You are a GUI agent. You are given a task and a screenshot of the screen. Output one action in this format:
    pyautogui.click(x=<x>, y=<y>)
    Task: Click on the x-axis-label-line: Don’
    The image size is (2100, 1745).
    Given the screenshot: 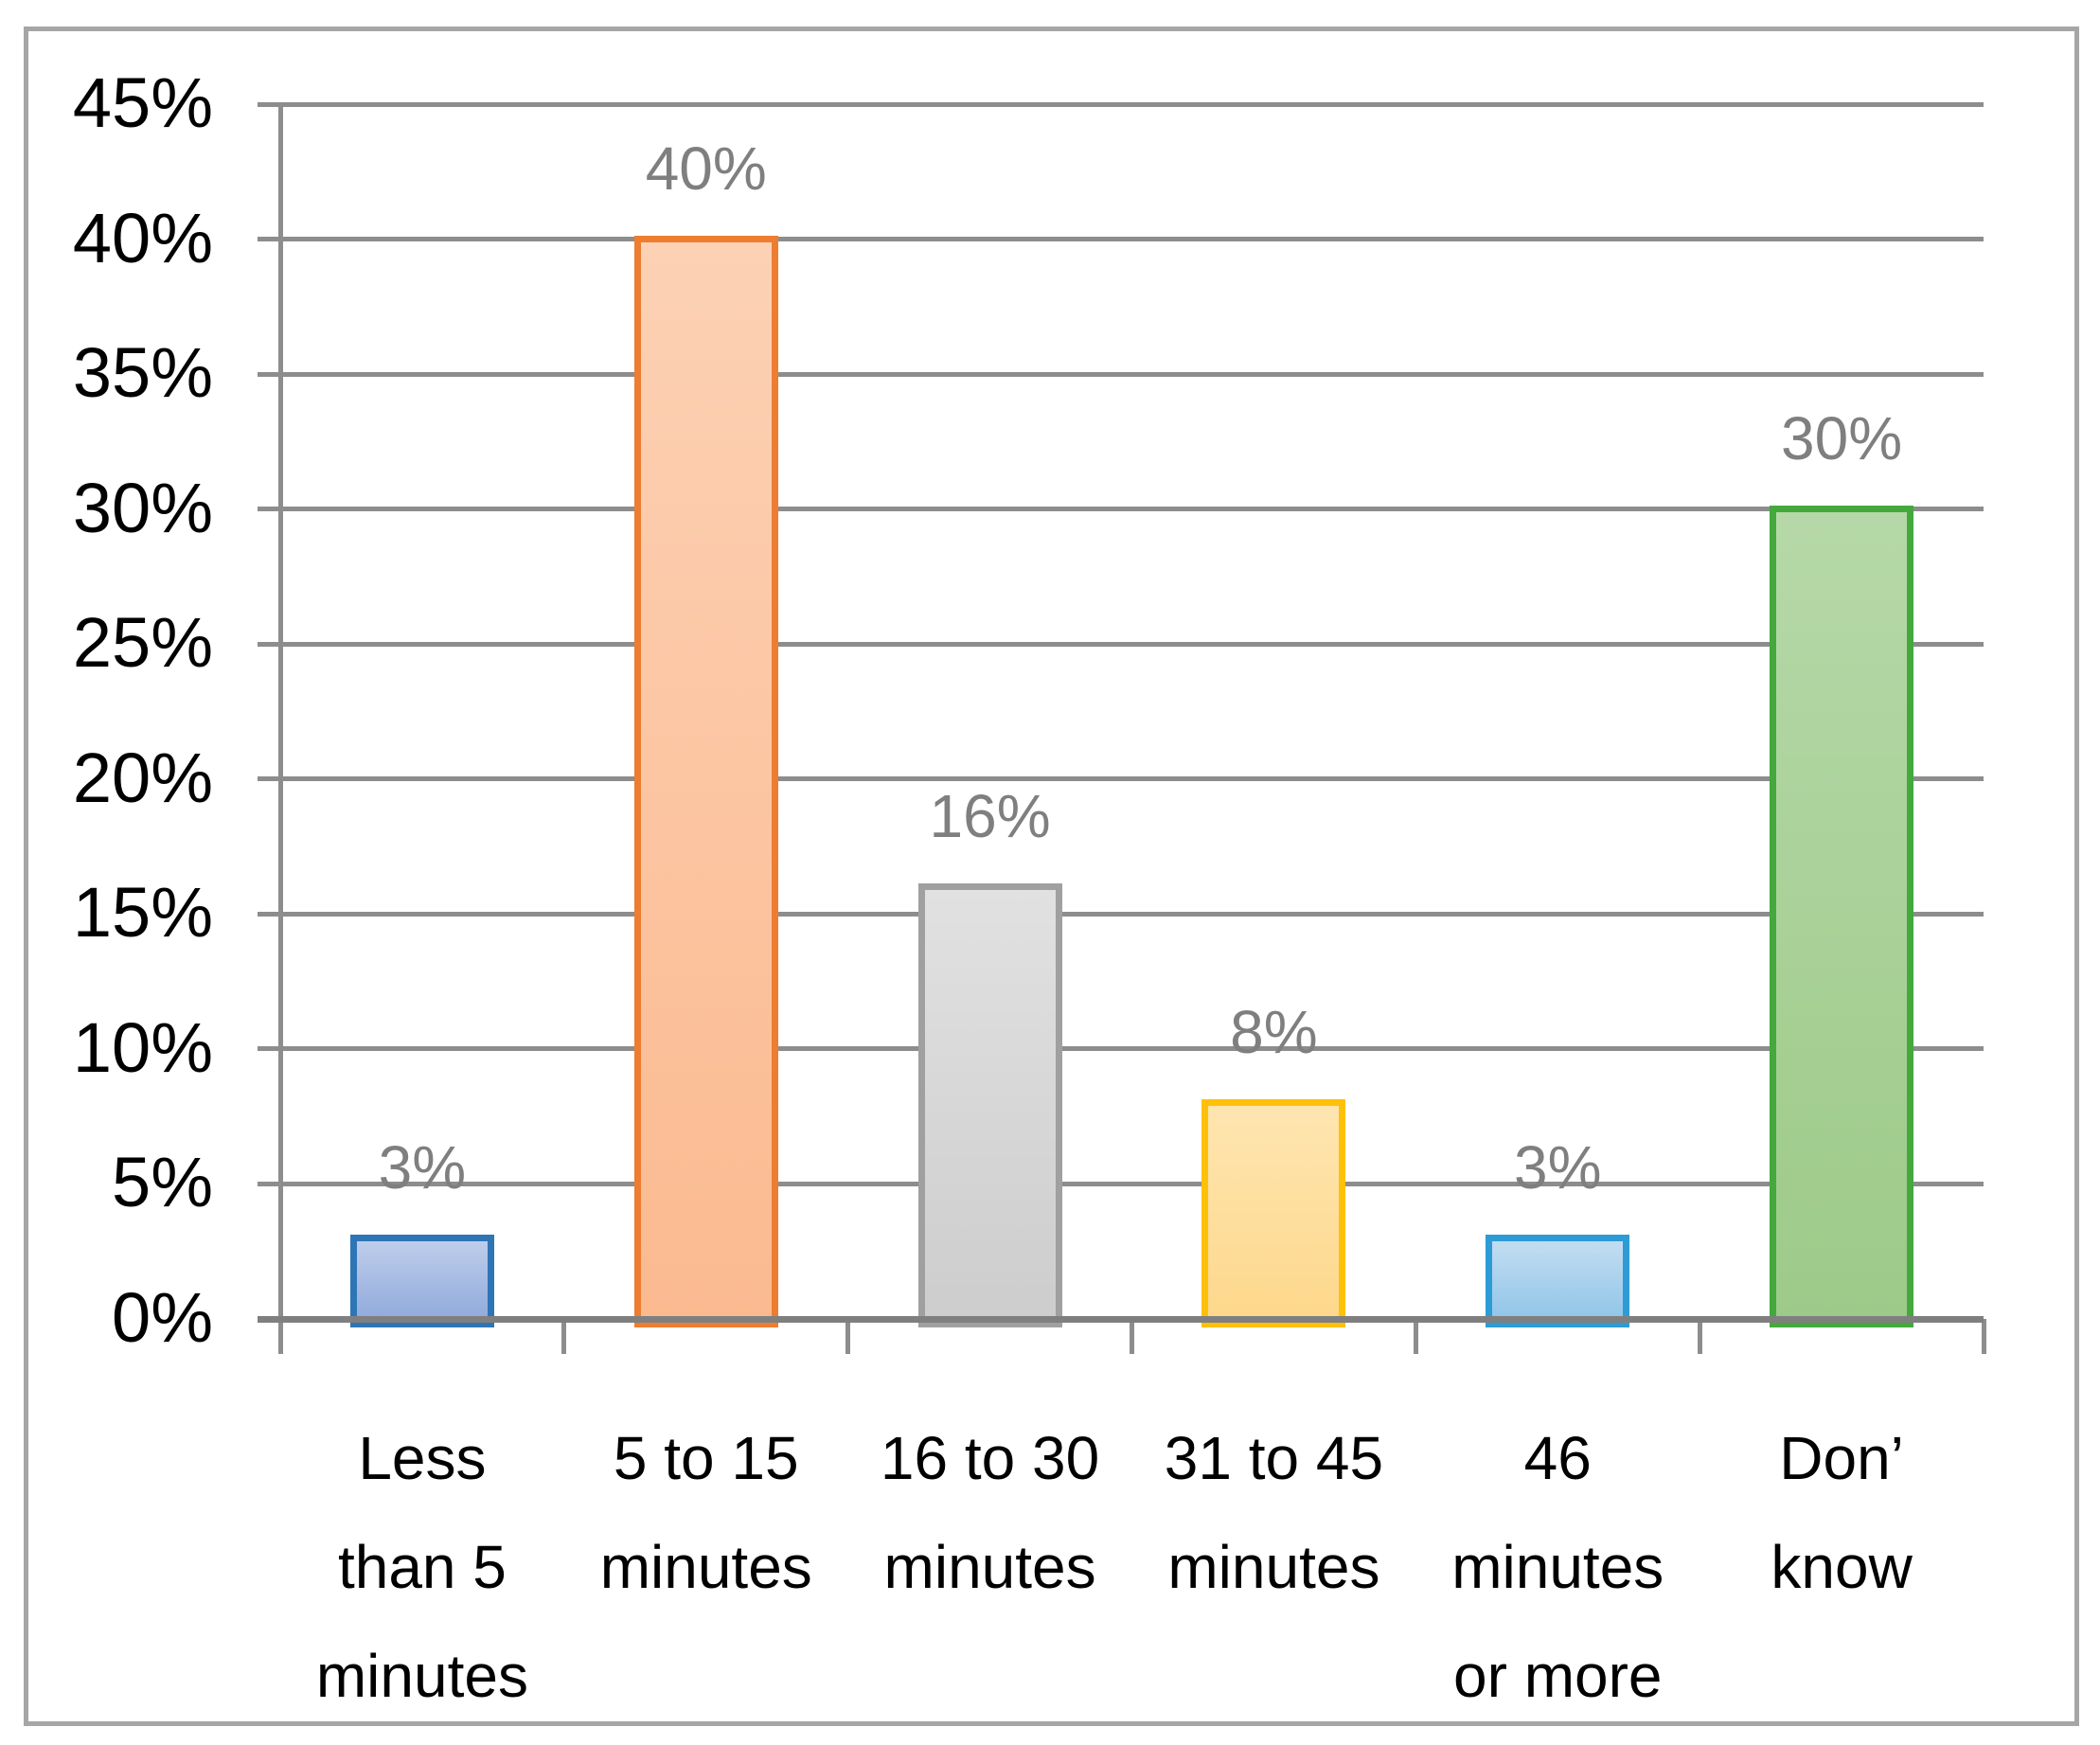 What is the action you would take?
    pyautogui.click(x=1841, y=1458)
    